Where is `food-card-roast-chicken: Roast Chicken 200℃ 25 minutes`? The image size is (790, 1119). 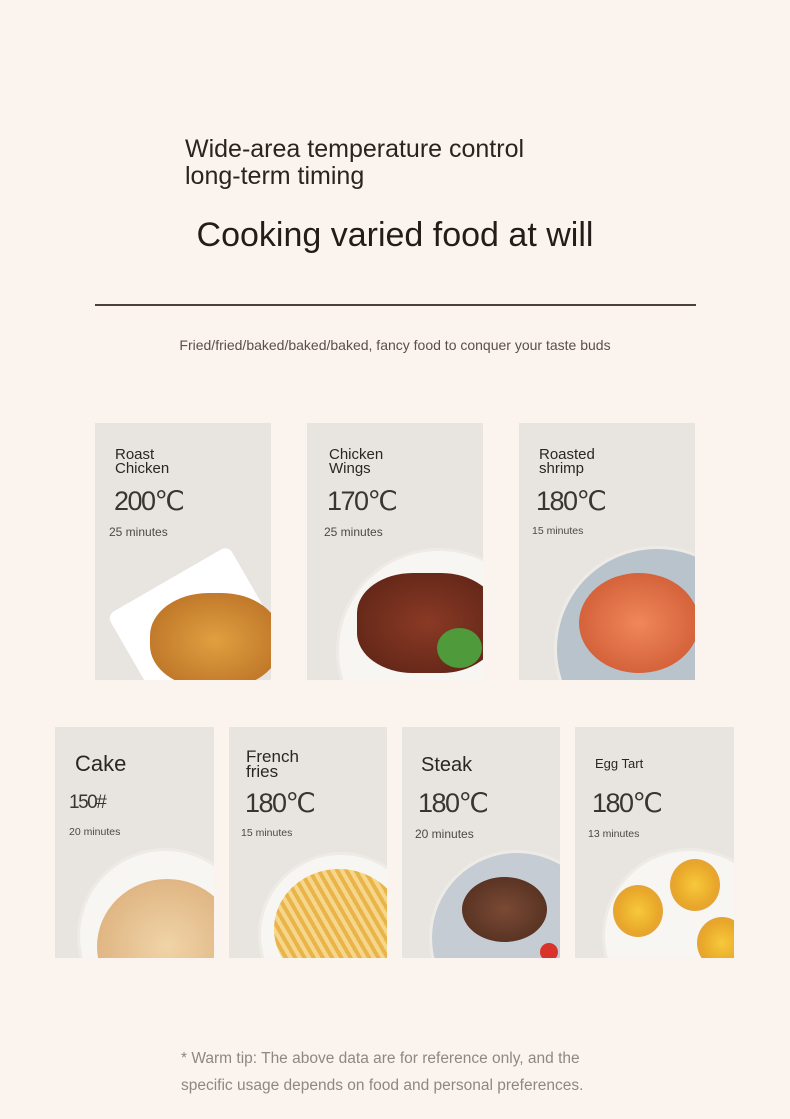 food-card-roast-chicken: Roast Chicken 200℃ 25 minutes is located at coordinates (183, 551).